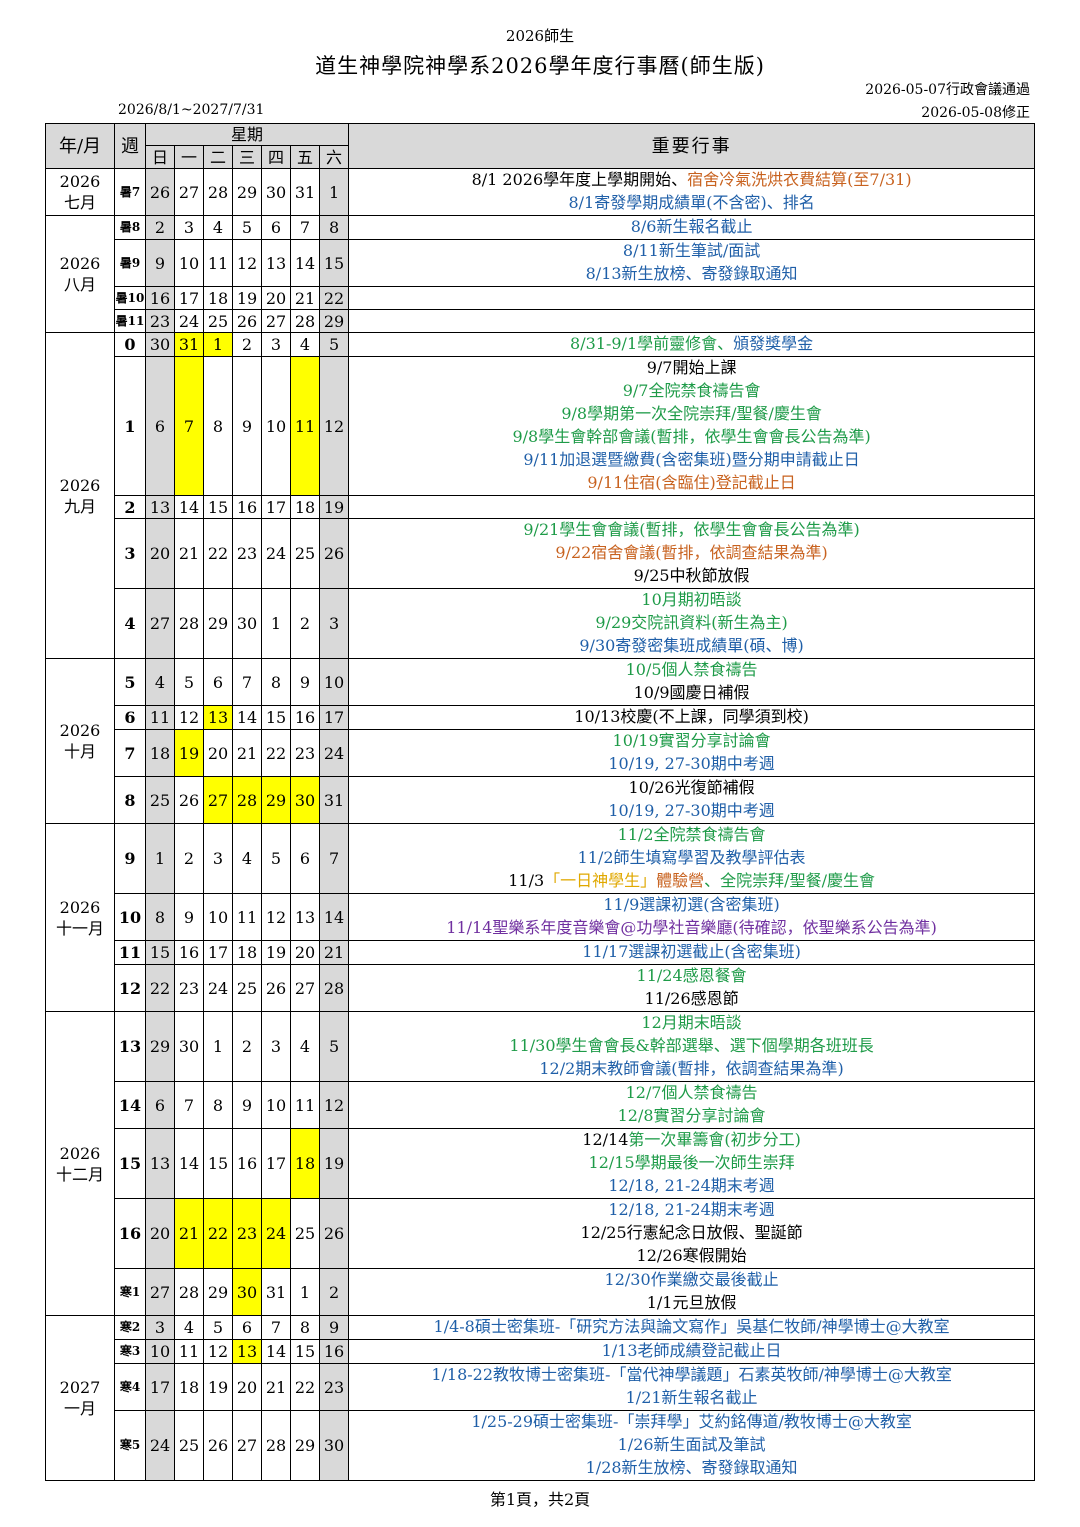 The height and width of the screenshot is (1527, 1080). I want to click on table-row: 2026 十月 5 4 5 6 7 8 9 10 10/5個人禁食禱告 10/9國慶日補假, so click(540, 741).